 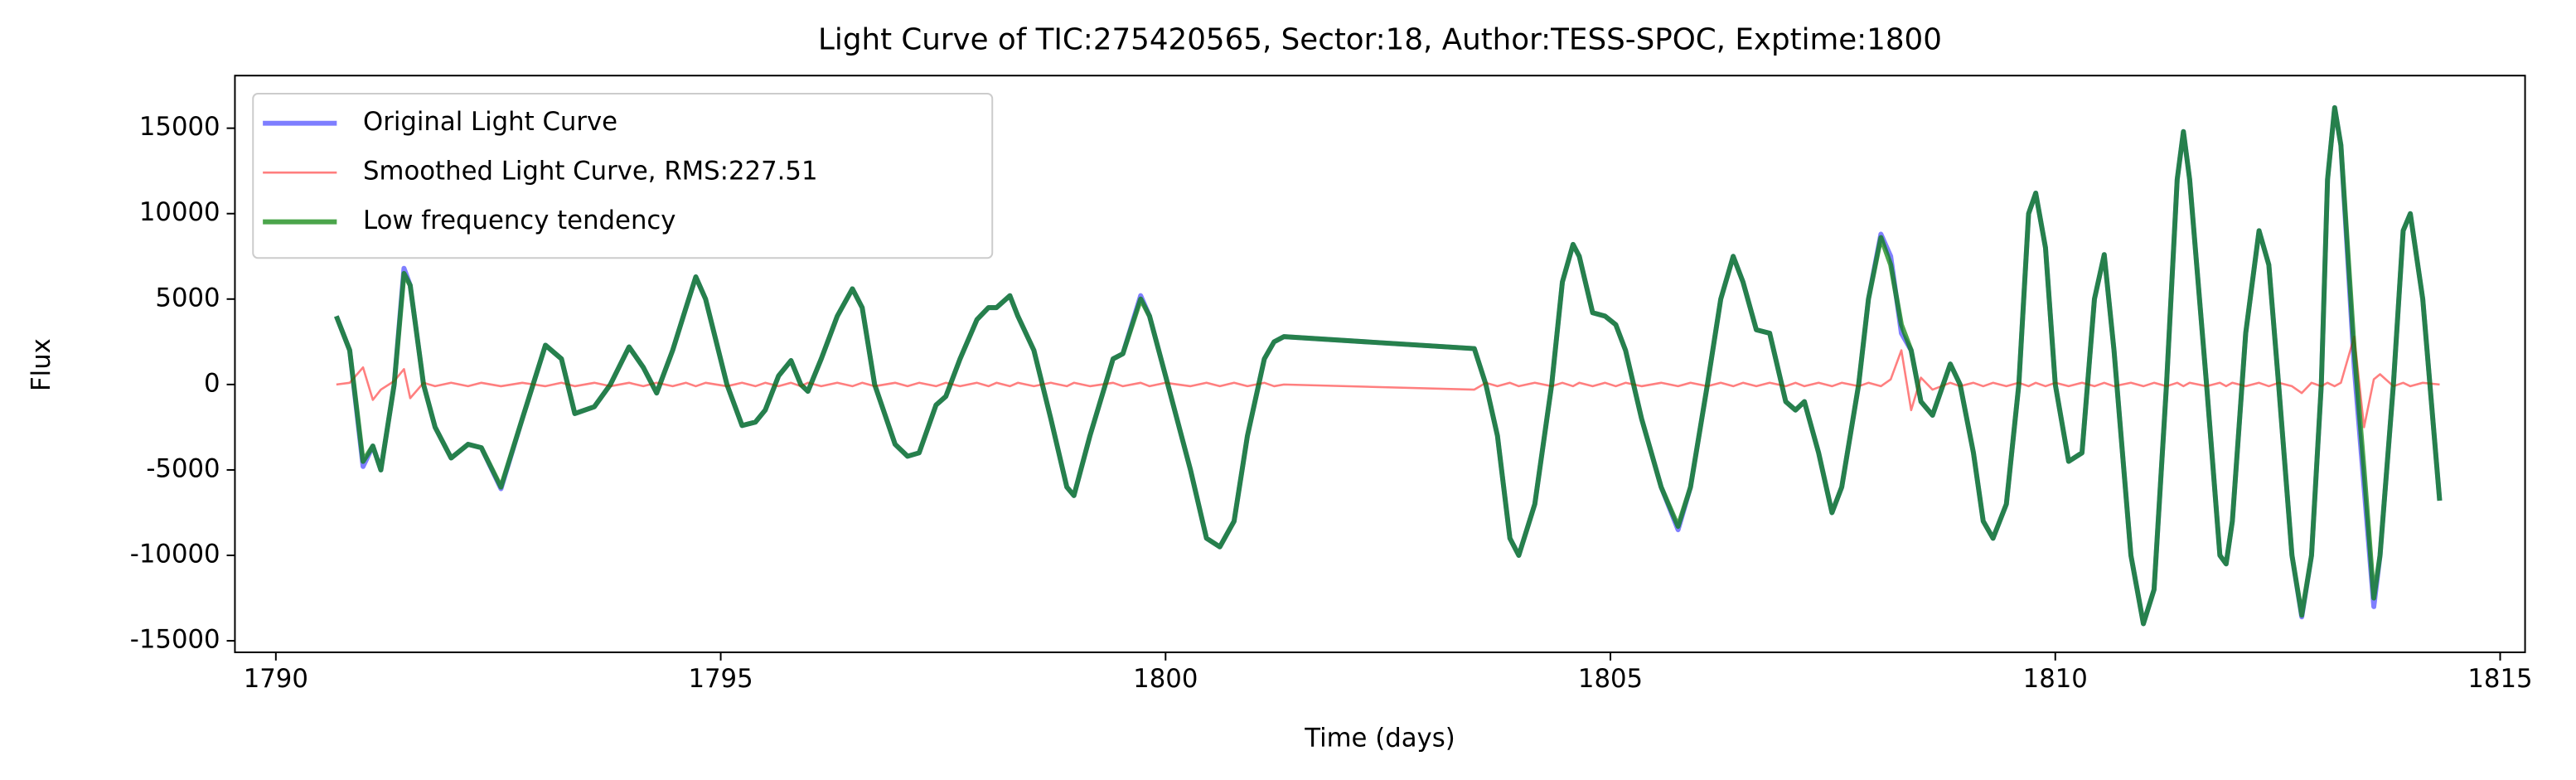 I want to click on x-tick-label: 1810, so click(x=2055, y=679).